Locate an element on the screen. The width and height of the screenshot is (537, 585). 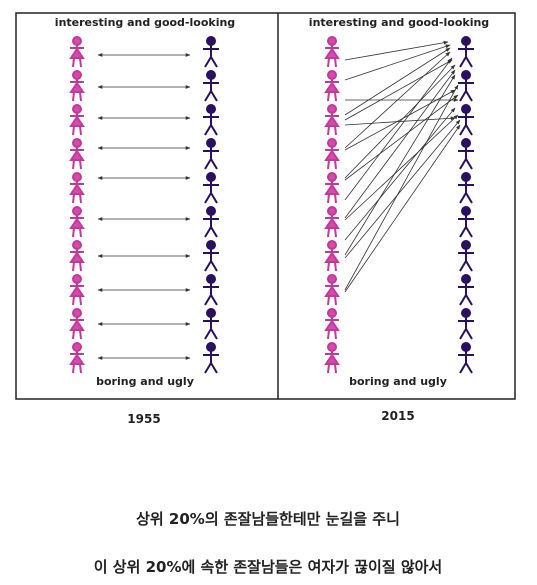
arrows-1955 is located at coordinates (144, 206).